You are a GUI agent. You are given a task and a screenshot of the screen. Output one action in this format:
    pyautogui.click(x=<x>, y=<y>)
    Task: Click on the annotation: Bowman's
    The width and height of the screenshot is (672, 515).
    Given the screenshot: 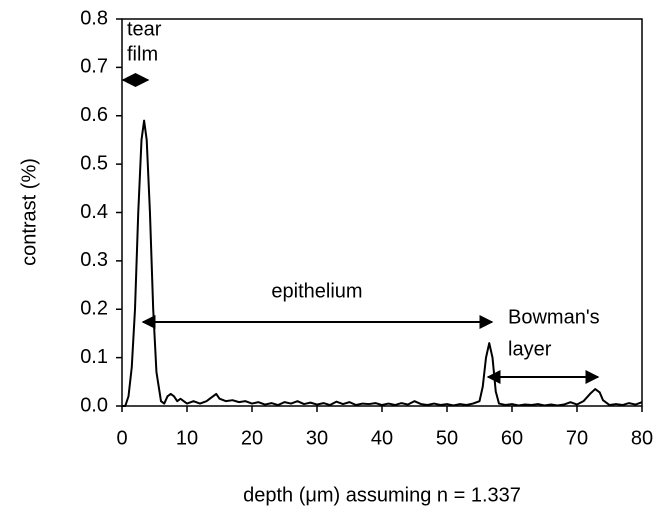 What is the action you would take?
    pyautogui.click(x=554, y=317)
    